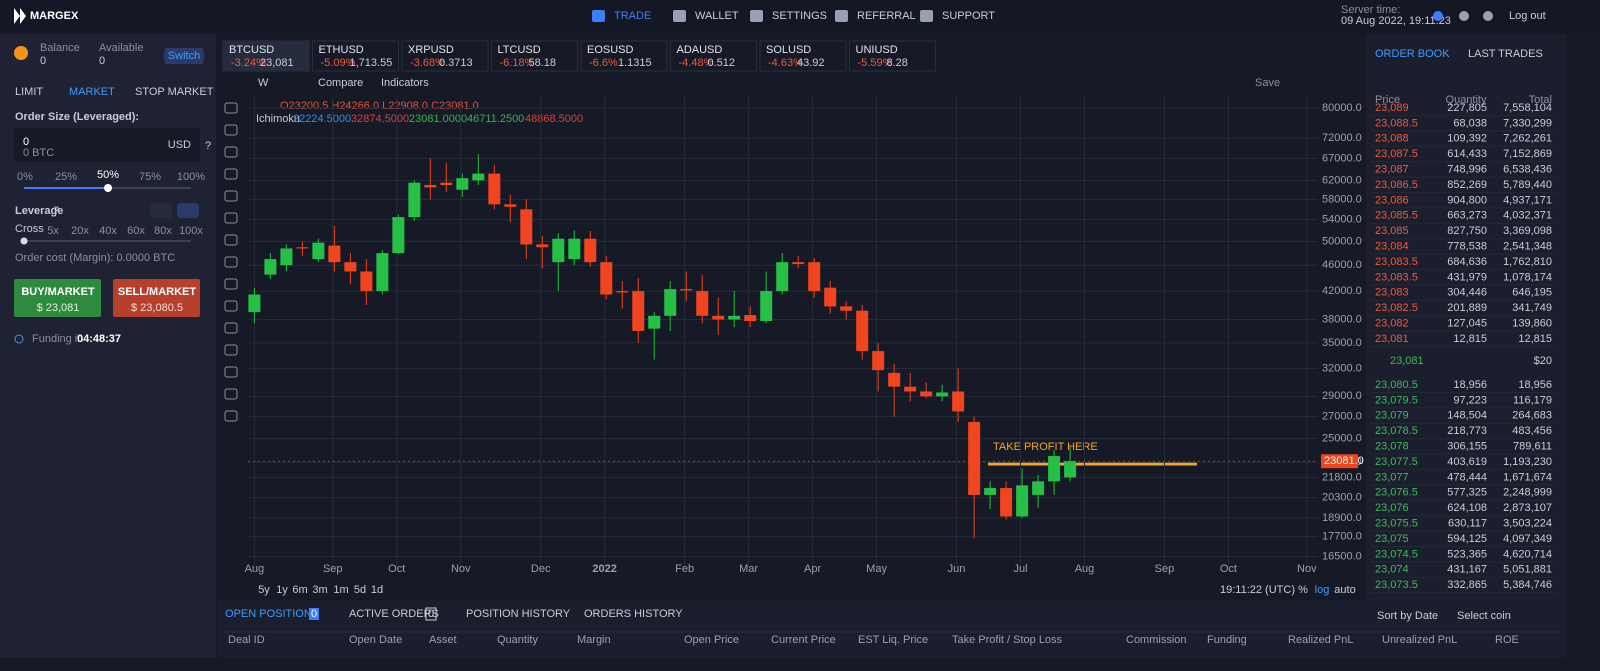  I want to click on ob-total: 1,193,230, so click(1527, 462).